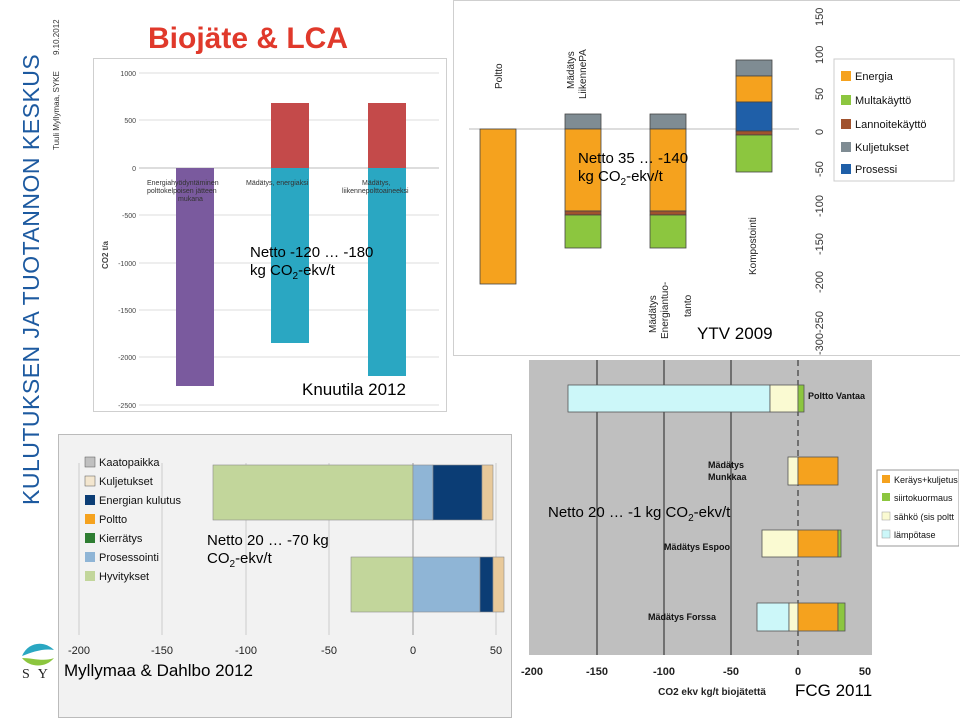  Describe the element at coordinates (876, 170) in the screenshot. I see `ytv-legend-prosessi: Prosessi` at that location.